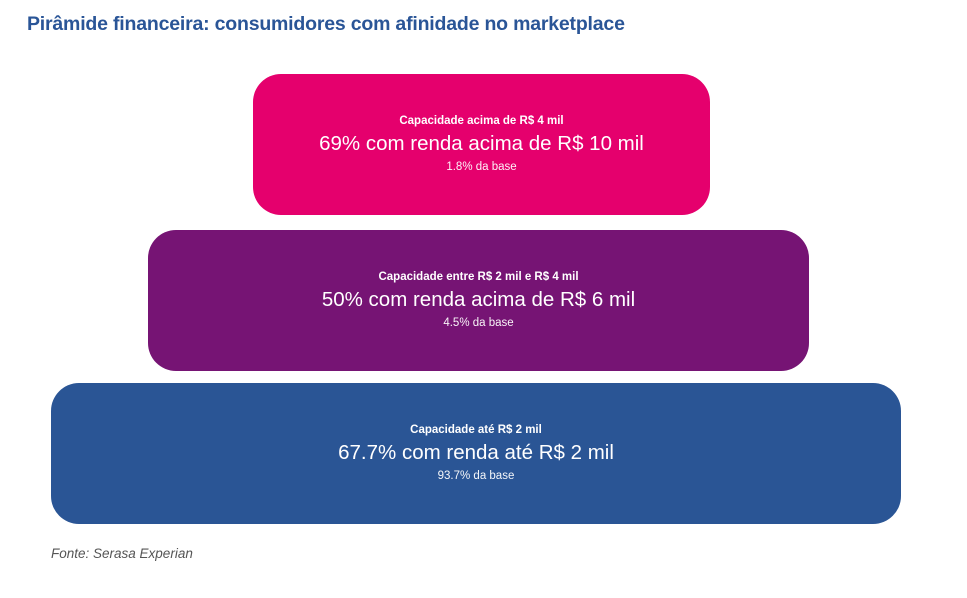 This screenshot has height=598, width=967. What do you see at coordinates (481, 121) in the screenshot?
I see `tier-capacity-label: Capacidade acima de R$ 4 mil` at bounding box center [481, 121].